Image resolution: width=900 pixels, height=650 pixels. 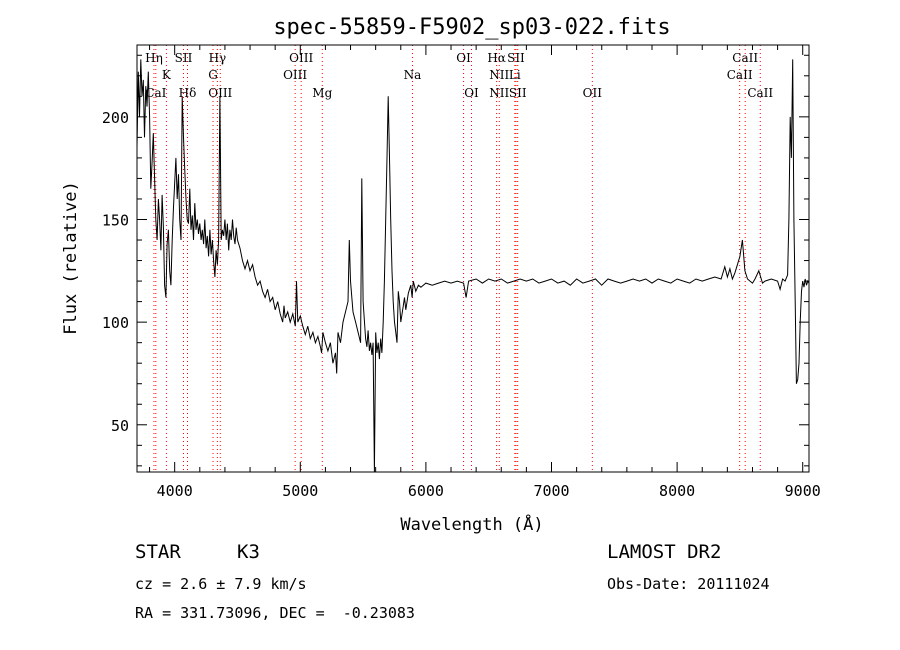 What do you see at coordinates (593, 93) in the screenshot?
I see `marker-label: OII` at bounding box center [593, 93].